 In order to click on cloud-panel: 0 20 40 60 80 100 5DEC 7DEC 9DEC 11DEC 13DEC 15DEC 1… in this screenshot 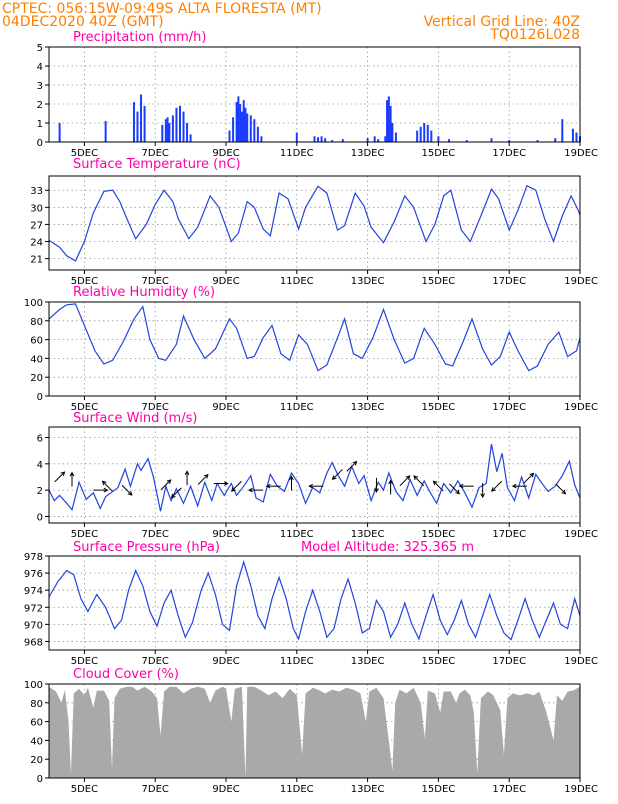, I will do `click(311, 731)`.